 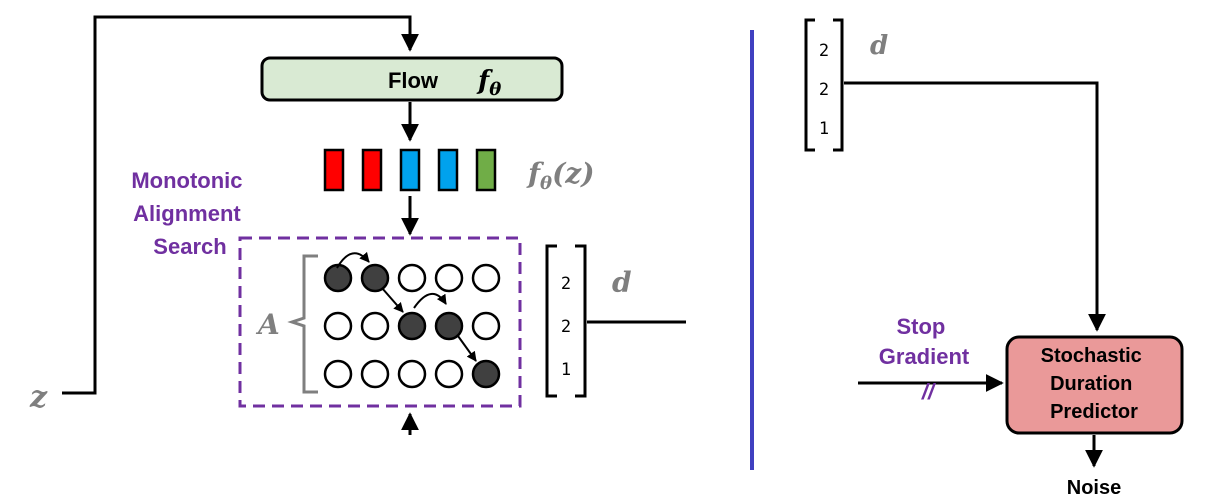 What do you see at coordinates (929, 391) in the screenshot?
I see `stop-gradient-mark: //` at bounding box center [929, 391].